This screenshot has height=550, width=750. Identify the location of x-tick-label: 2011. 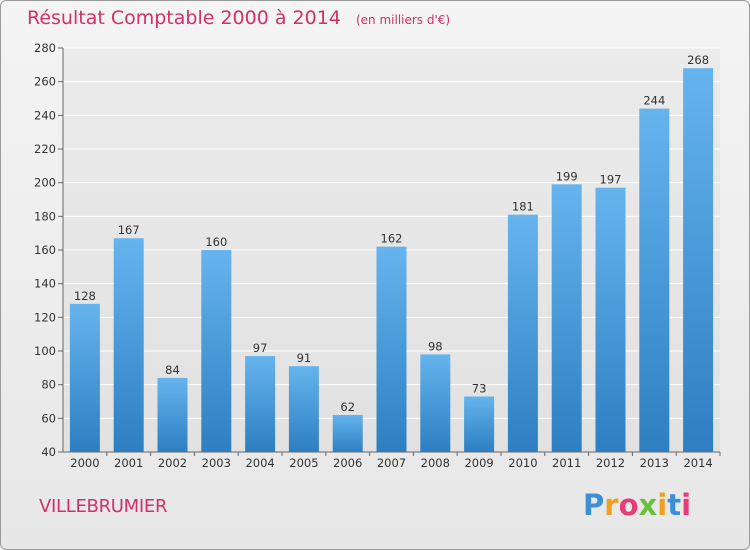
(566, 463).